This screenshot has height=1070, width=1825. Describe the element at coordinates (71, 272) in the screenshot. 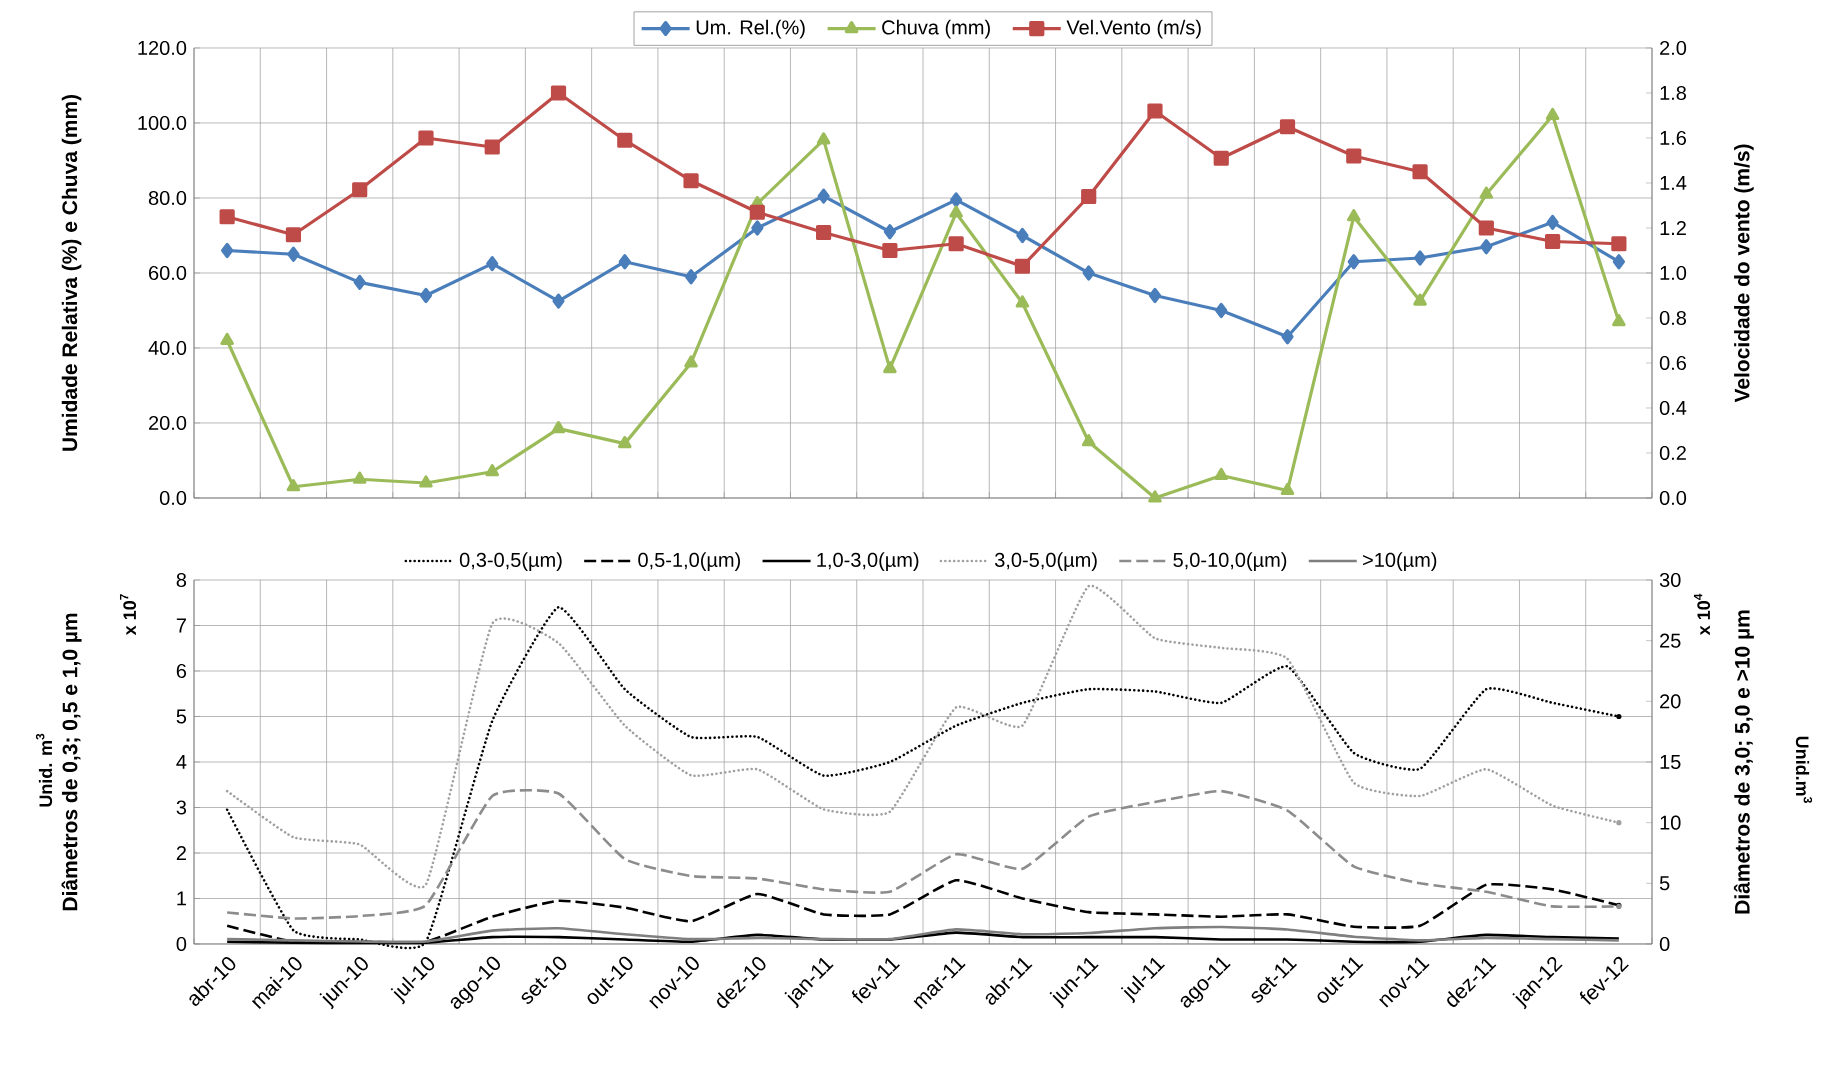

I see `y-axis-title: Umidade Relativa (%) e Chuva (mm)` at that location.